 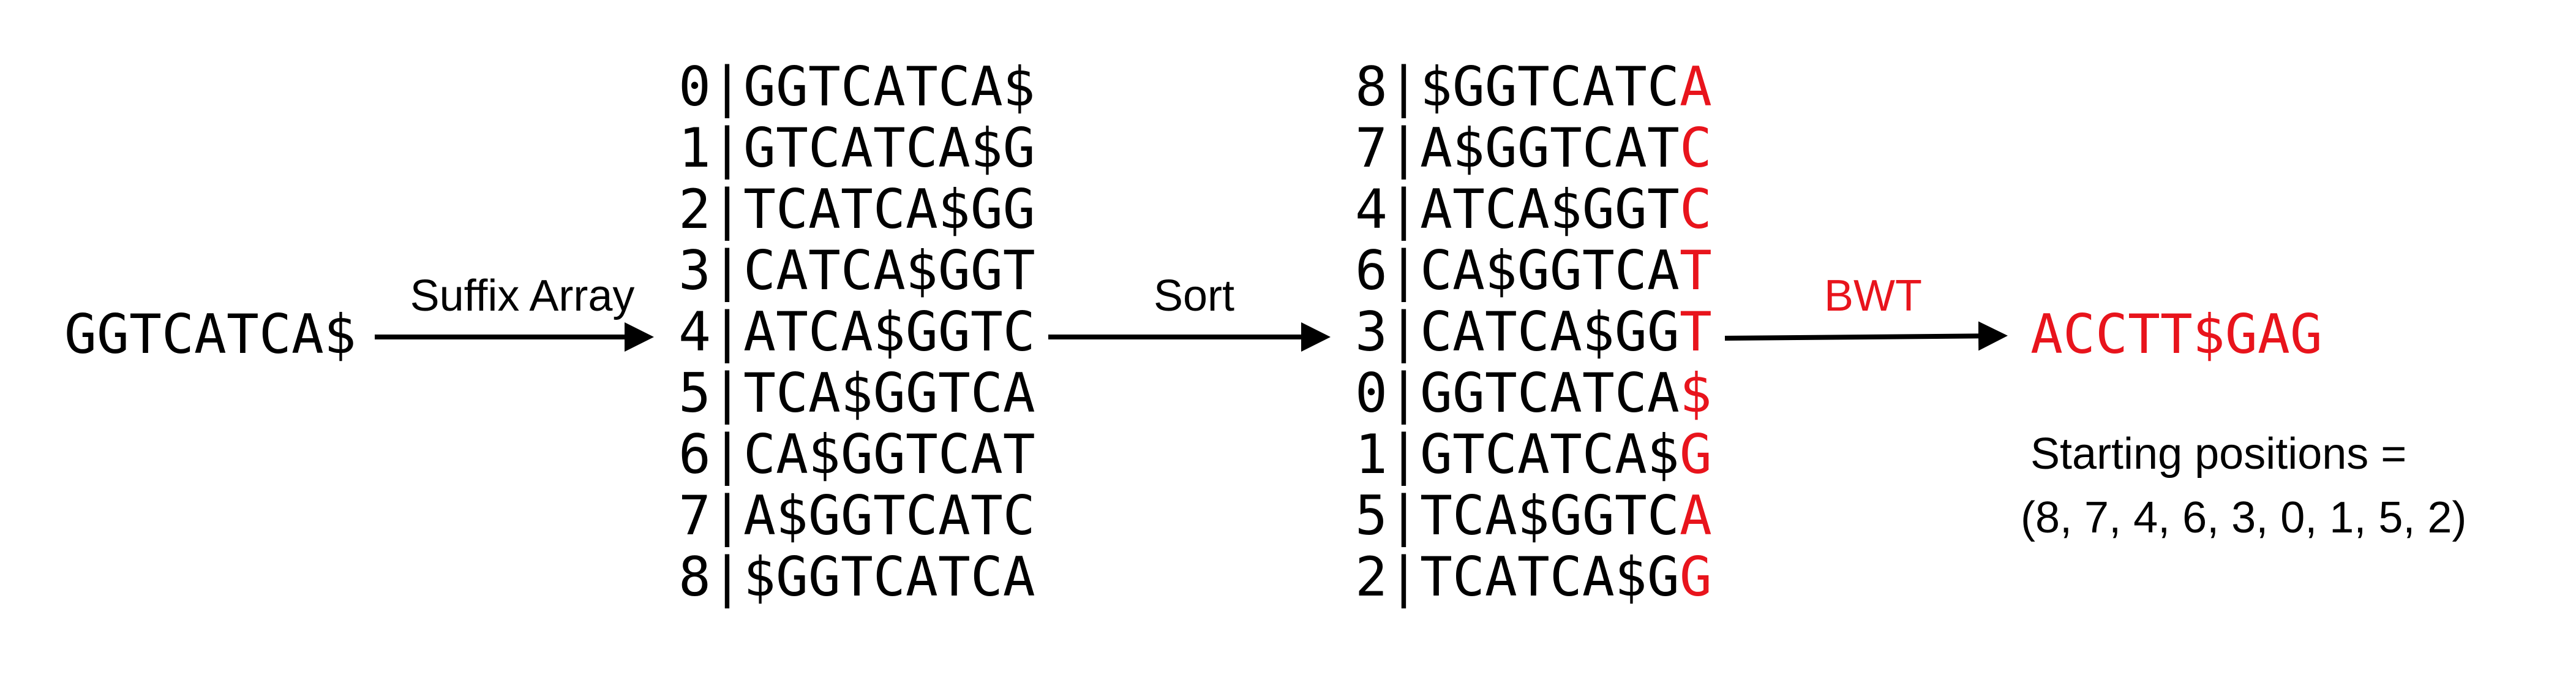 What do you see at coordinates (1517, 87) in the screenshot?
I see `row-prefix: 8|$GGTCATC` at bounding box center [1517, 87].